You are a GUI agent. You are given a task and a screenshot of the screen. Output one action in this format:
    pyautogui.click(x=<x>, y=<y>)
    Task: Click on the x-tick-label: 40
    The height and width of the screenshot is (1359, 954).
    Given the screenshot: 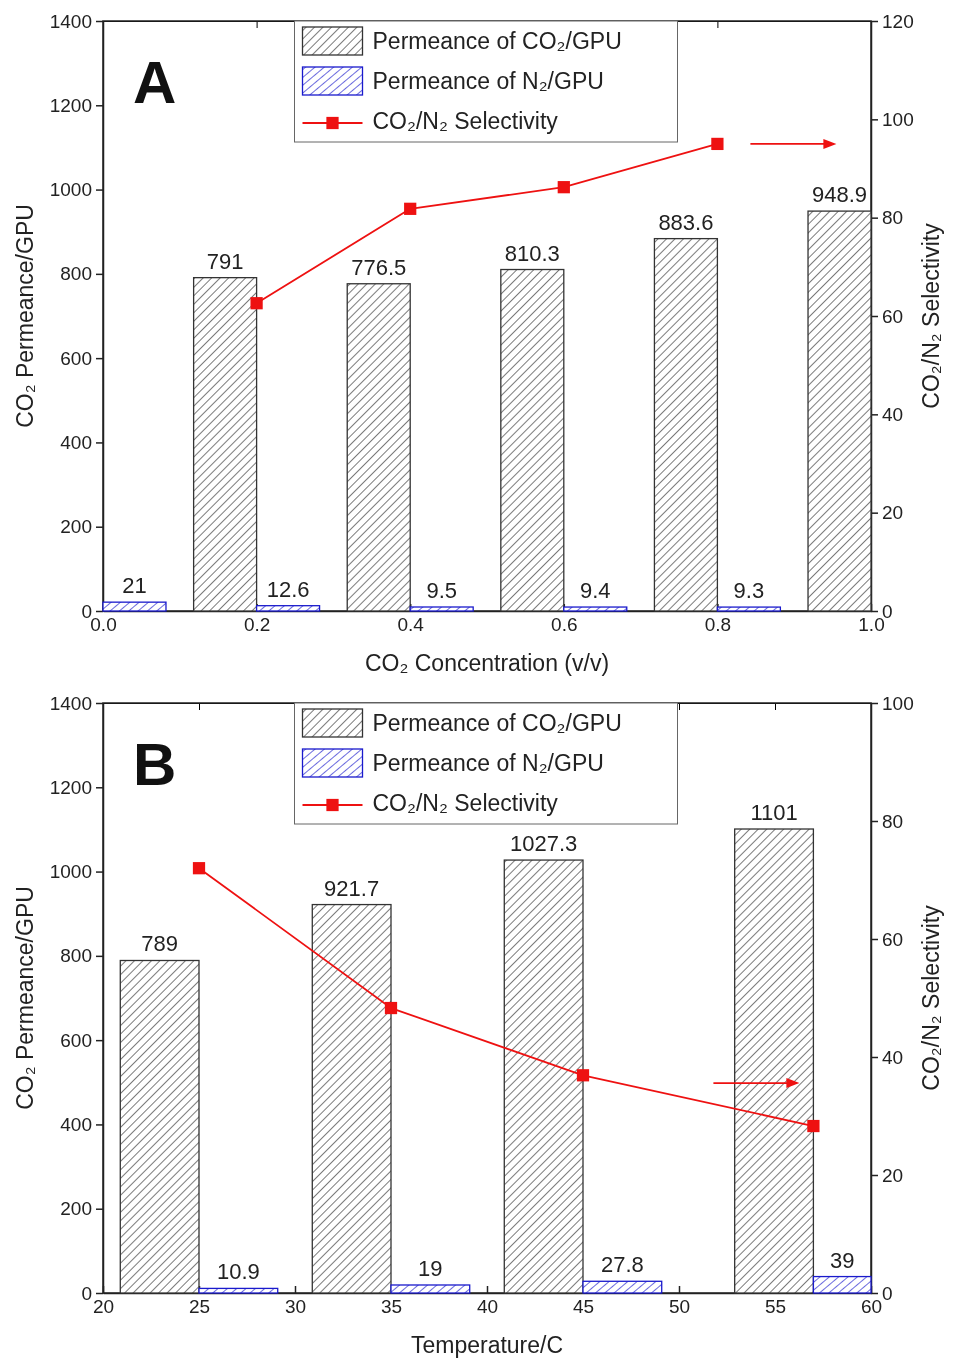 What is the action you would take?
    pyautogui.click(x=487, y=1306)
    